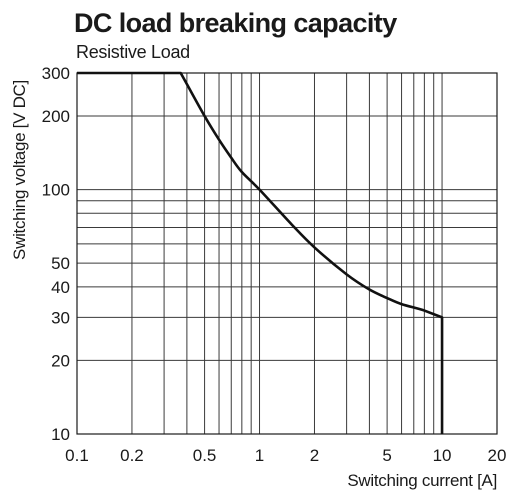  I want to click on y-tick-labels: 10 20 30 40 50 100 200 300, so click(56, 254).